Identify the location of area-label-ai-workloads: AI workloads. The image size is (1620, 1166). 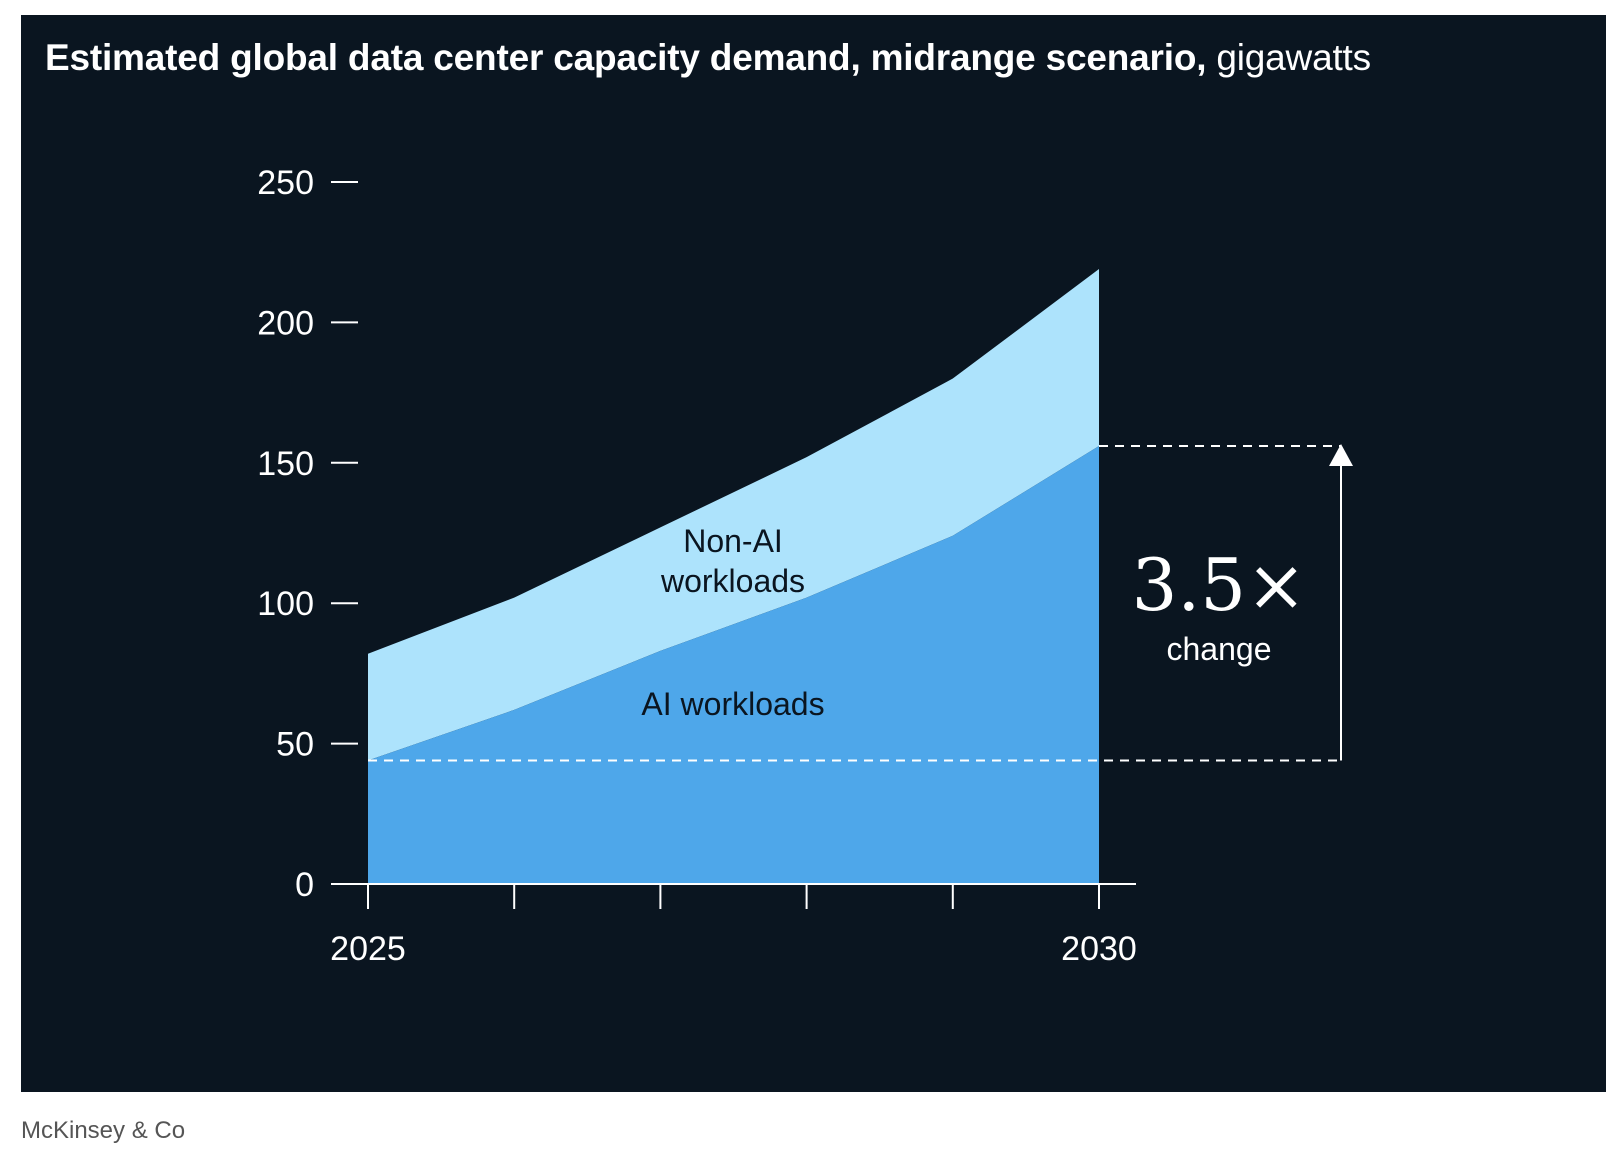
(732, 704).